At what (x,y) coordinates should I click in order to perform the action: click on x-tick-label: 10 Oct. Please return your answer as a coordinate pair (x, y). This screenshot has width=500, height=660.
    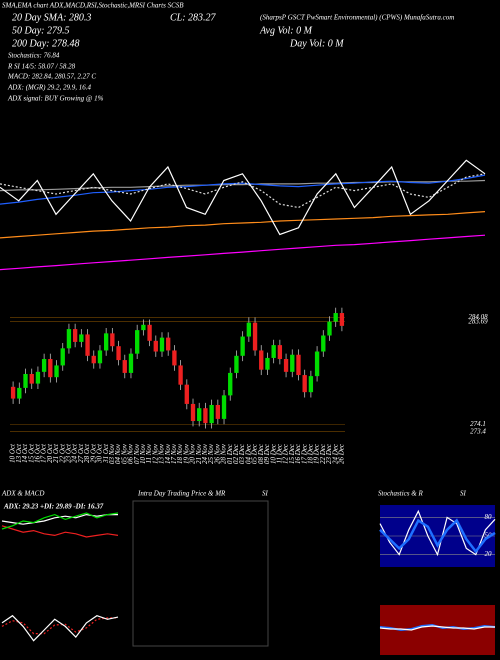
    Looking at the image, I should click on (13, 453).